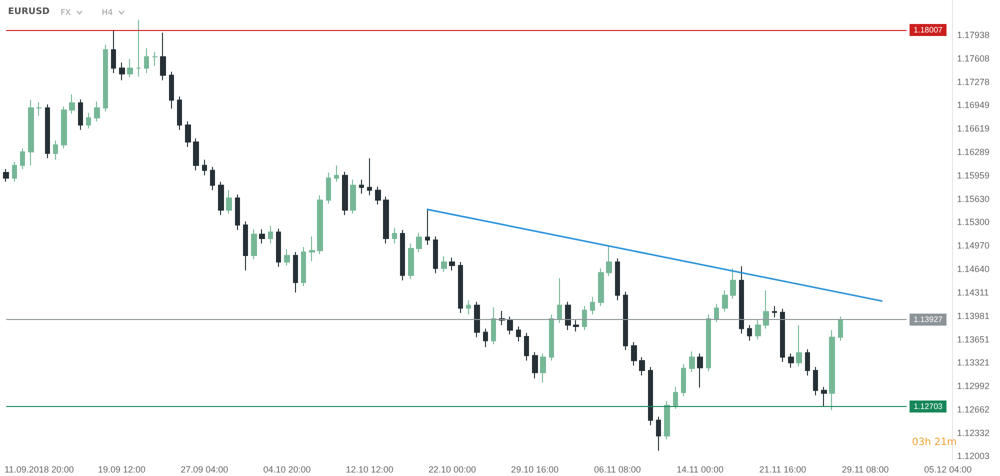 The image size is (1000, 476). What do you see at coordinates (929, 319) in the screenshot?
I see `ref-line-label: 1.13927` at bounding box center [929, 319].